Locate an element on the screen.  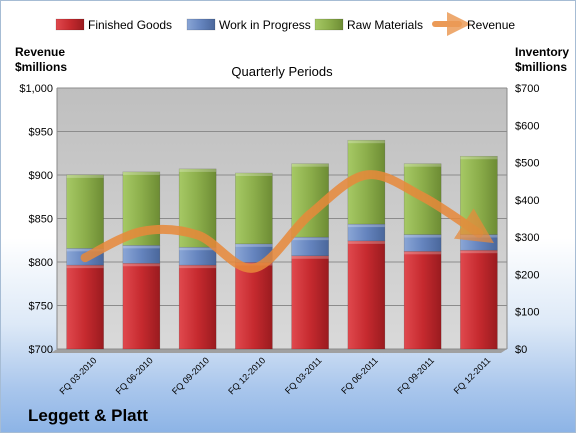
right-axis-label-1: Inventory is located at coordinates (542, 52).